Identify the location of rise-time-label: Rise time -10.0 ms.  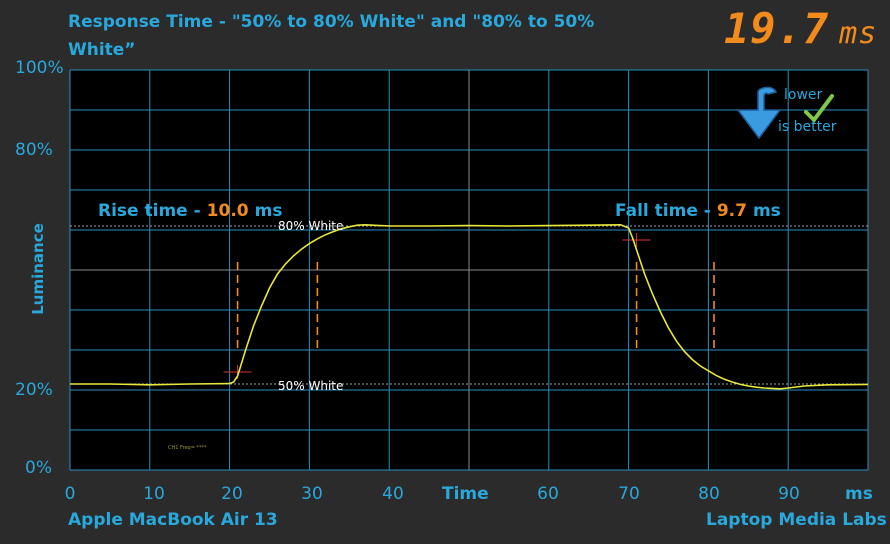
(190, 211).